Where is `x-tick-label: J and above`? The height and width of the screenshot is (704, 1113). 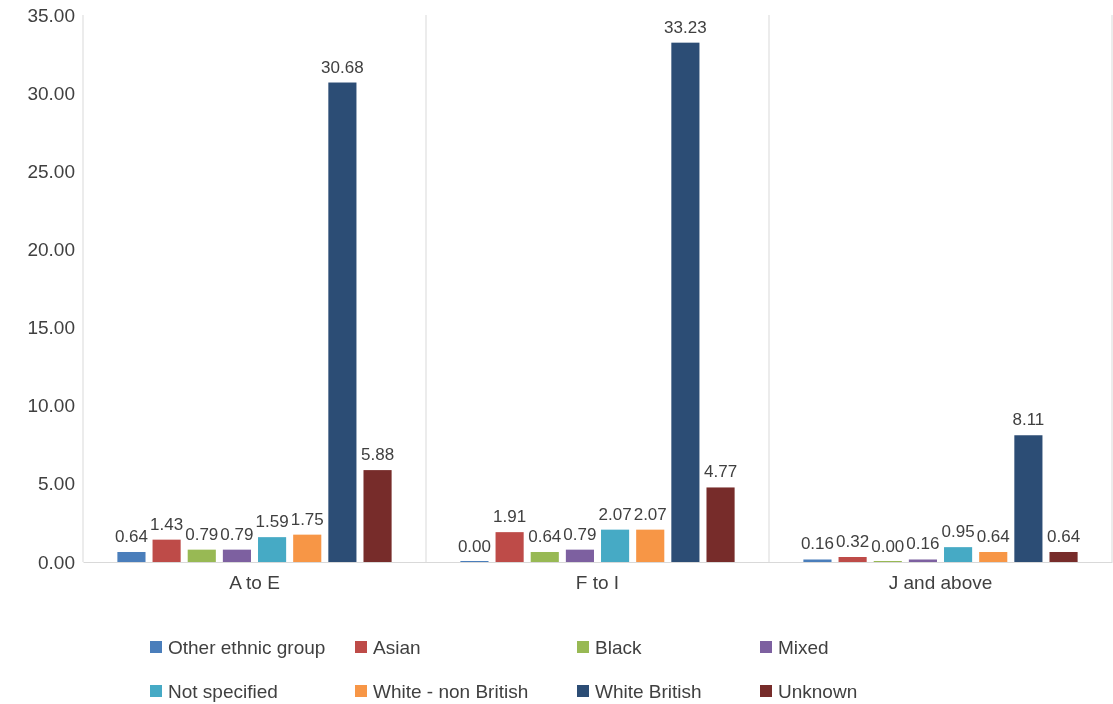 x-tick-label: J and above is located at coordinates (940, 583).